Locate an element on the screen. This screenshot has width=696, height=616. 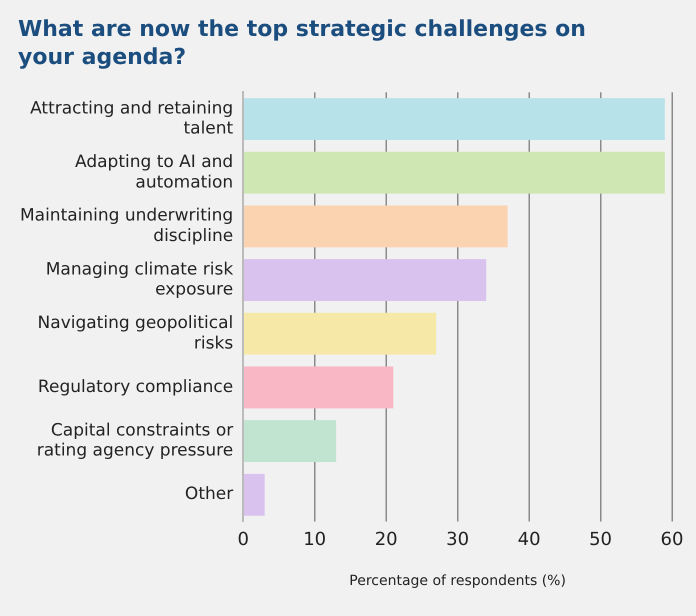
y-tick-label: Capital constraints or rating agency pressure is located at coordinates (135, 440).